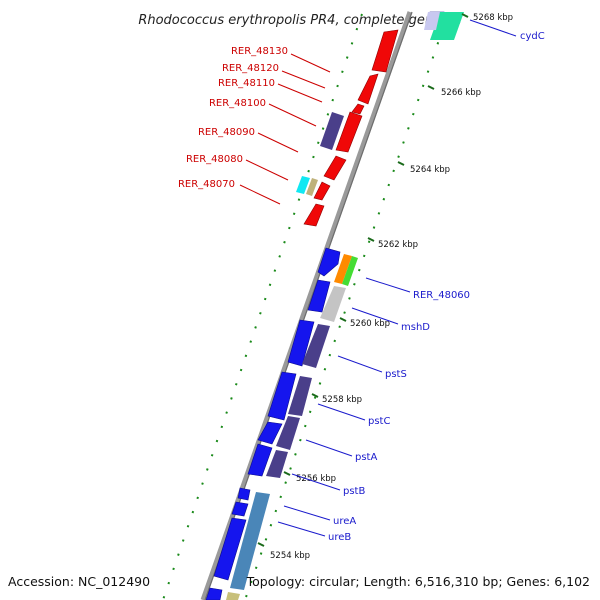 This screenshot has height=600, width=600. I want to click on gene-label: ureB, so click(339, 537).